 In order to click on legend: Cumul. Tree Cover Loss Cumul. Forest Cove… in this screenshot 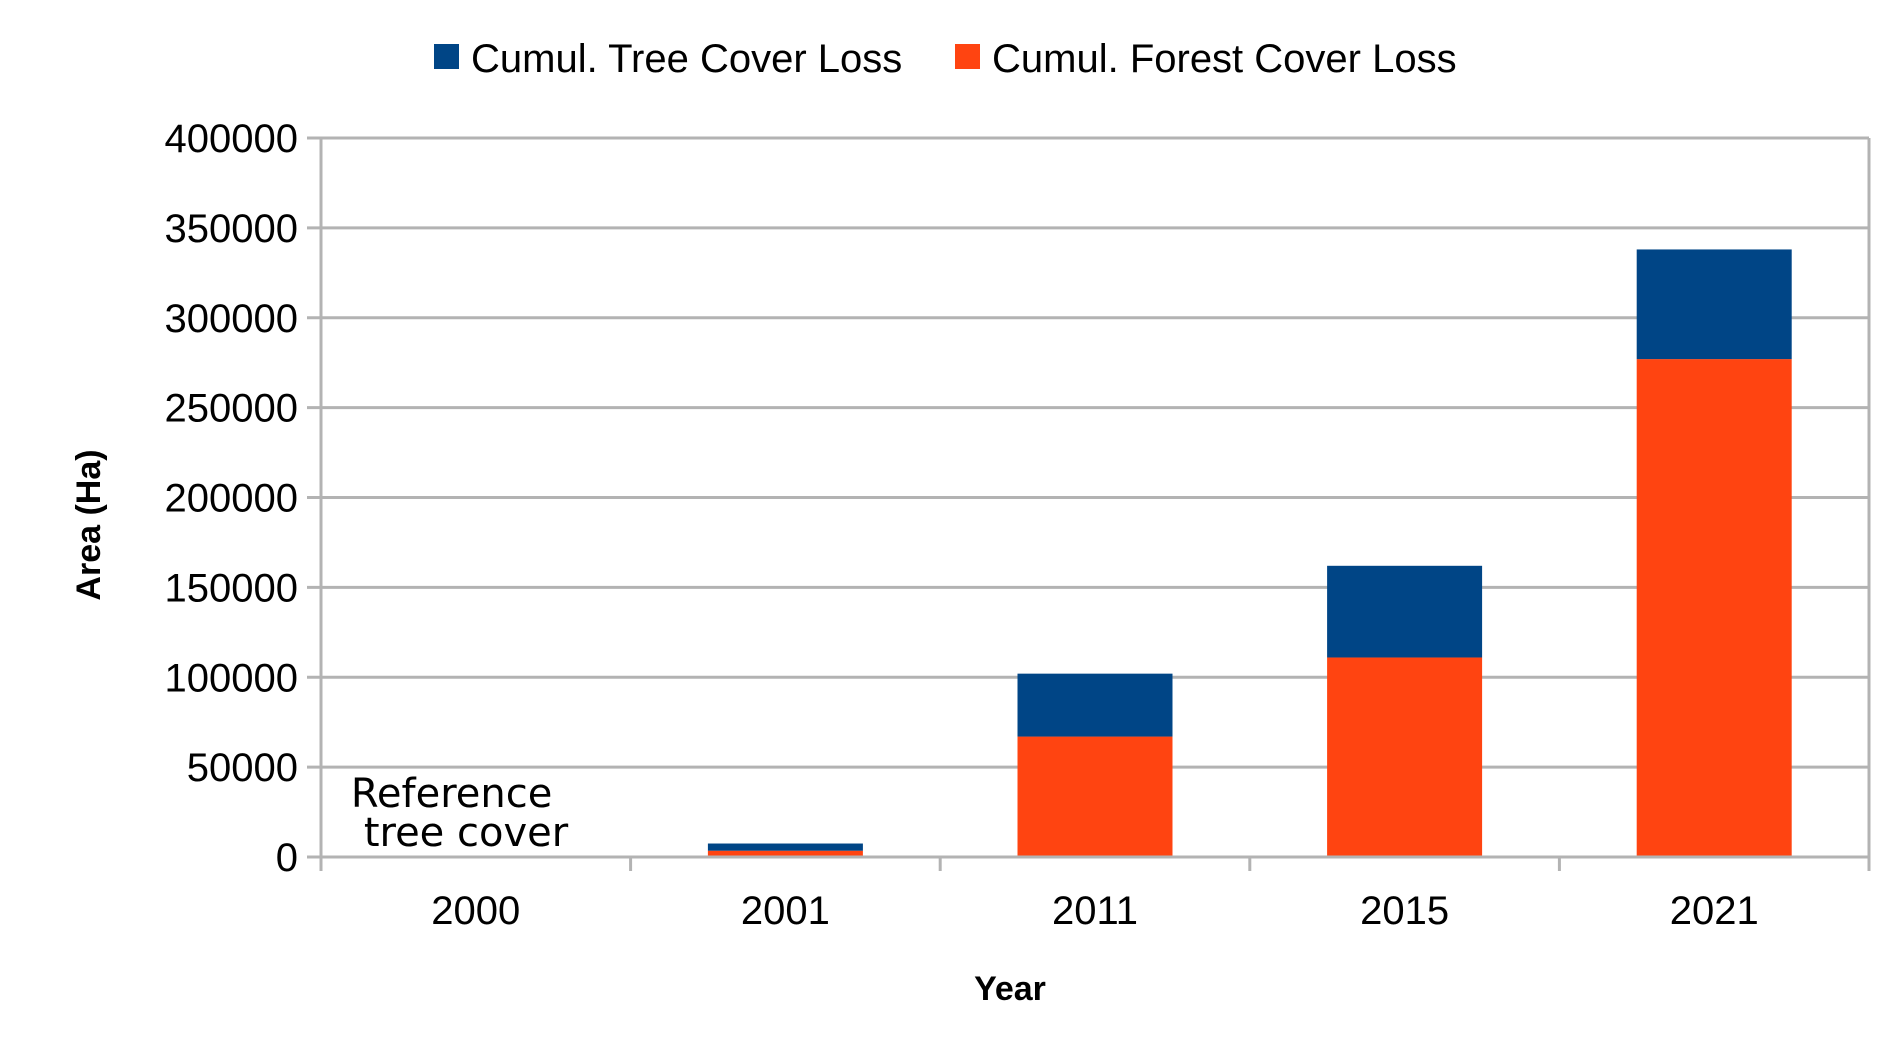, I will do `click(945, 59)`.